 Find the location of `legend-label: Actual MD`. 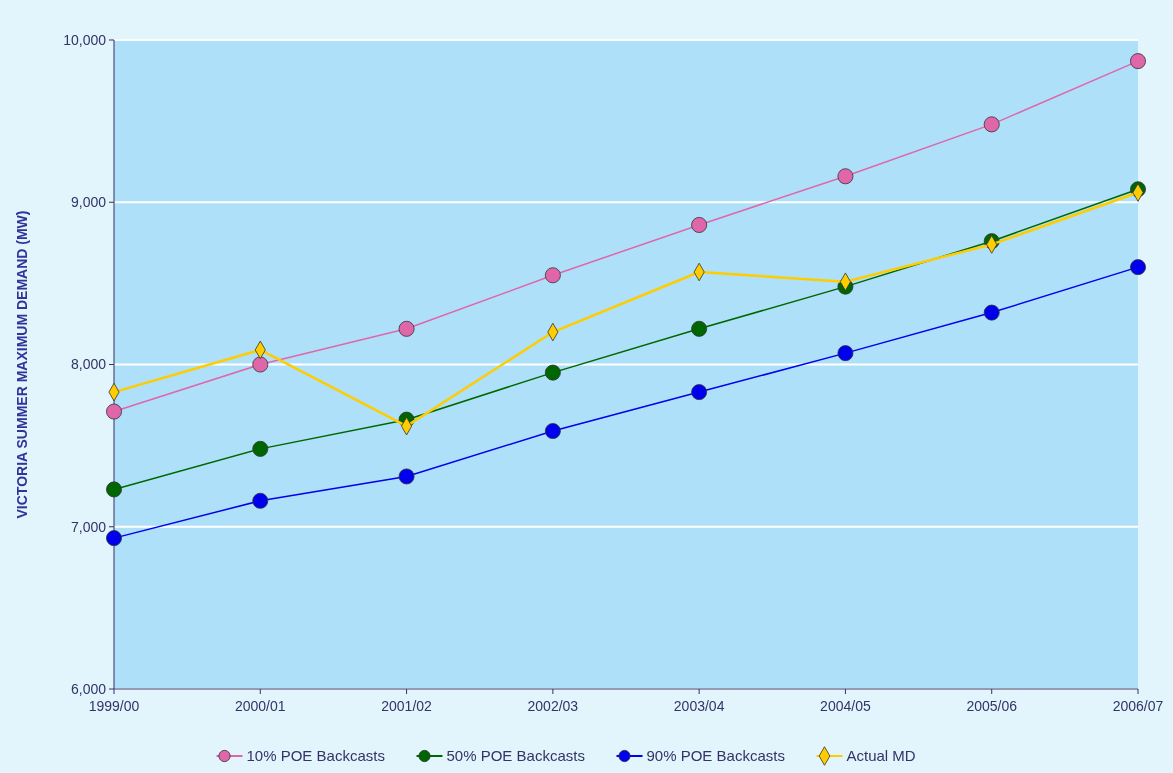

legend-label: Actual MD is located at coordinates (881, 755).